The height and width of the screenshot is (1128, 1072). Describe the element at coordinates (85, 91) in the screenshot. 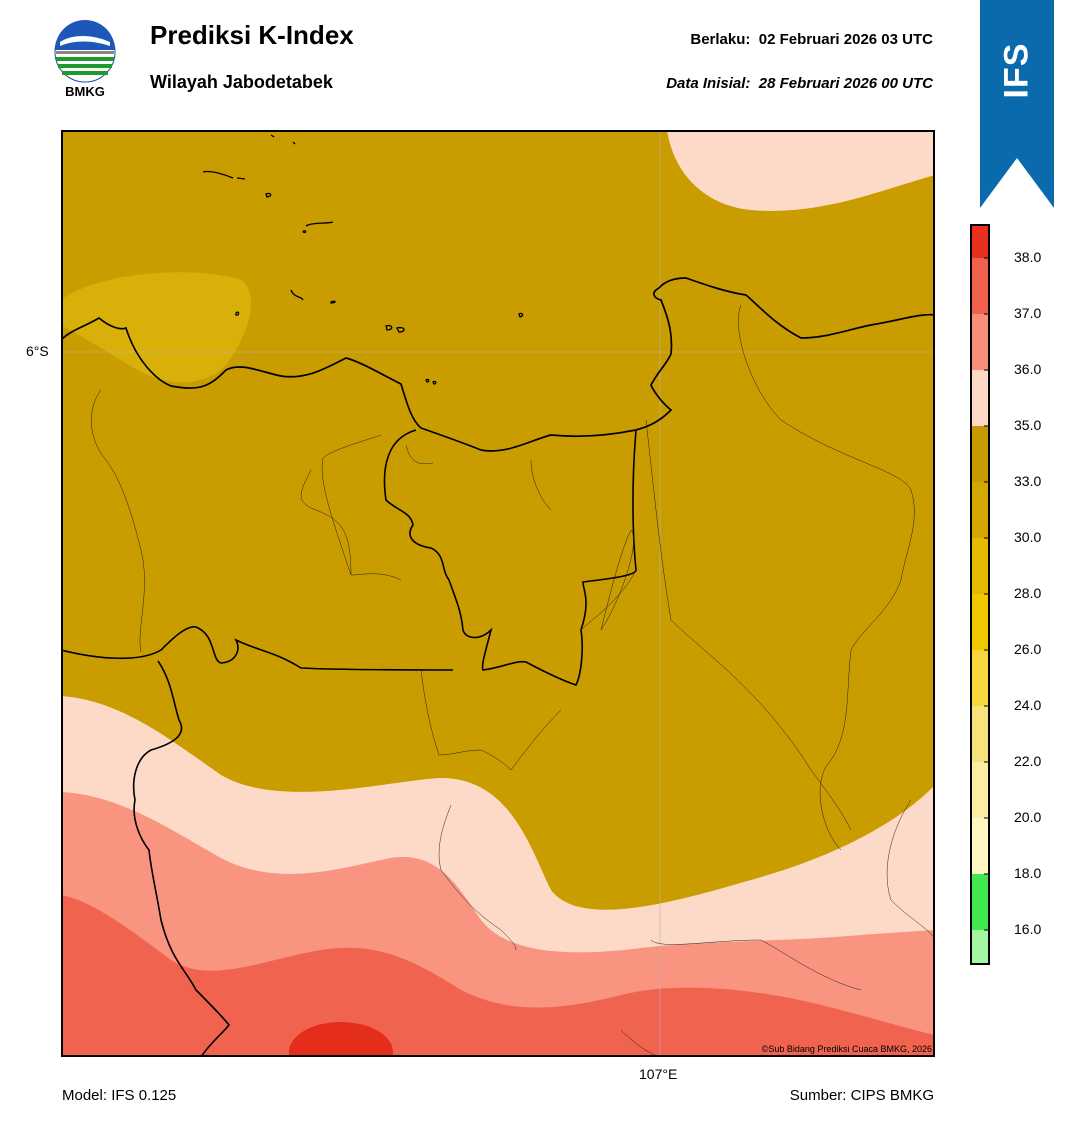

I see `logo-text: BMKG` at that location.